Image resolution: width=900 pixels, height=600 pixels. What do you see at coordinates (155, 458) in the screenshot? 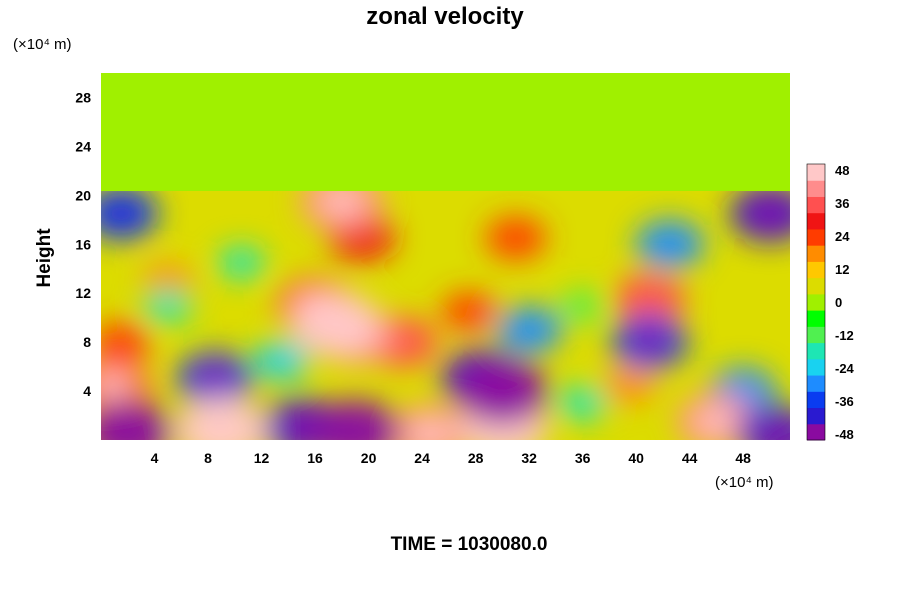
I see `x-tick-label: 4` at bounding box center [155, 458].